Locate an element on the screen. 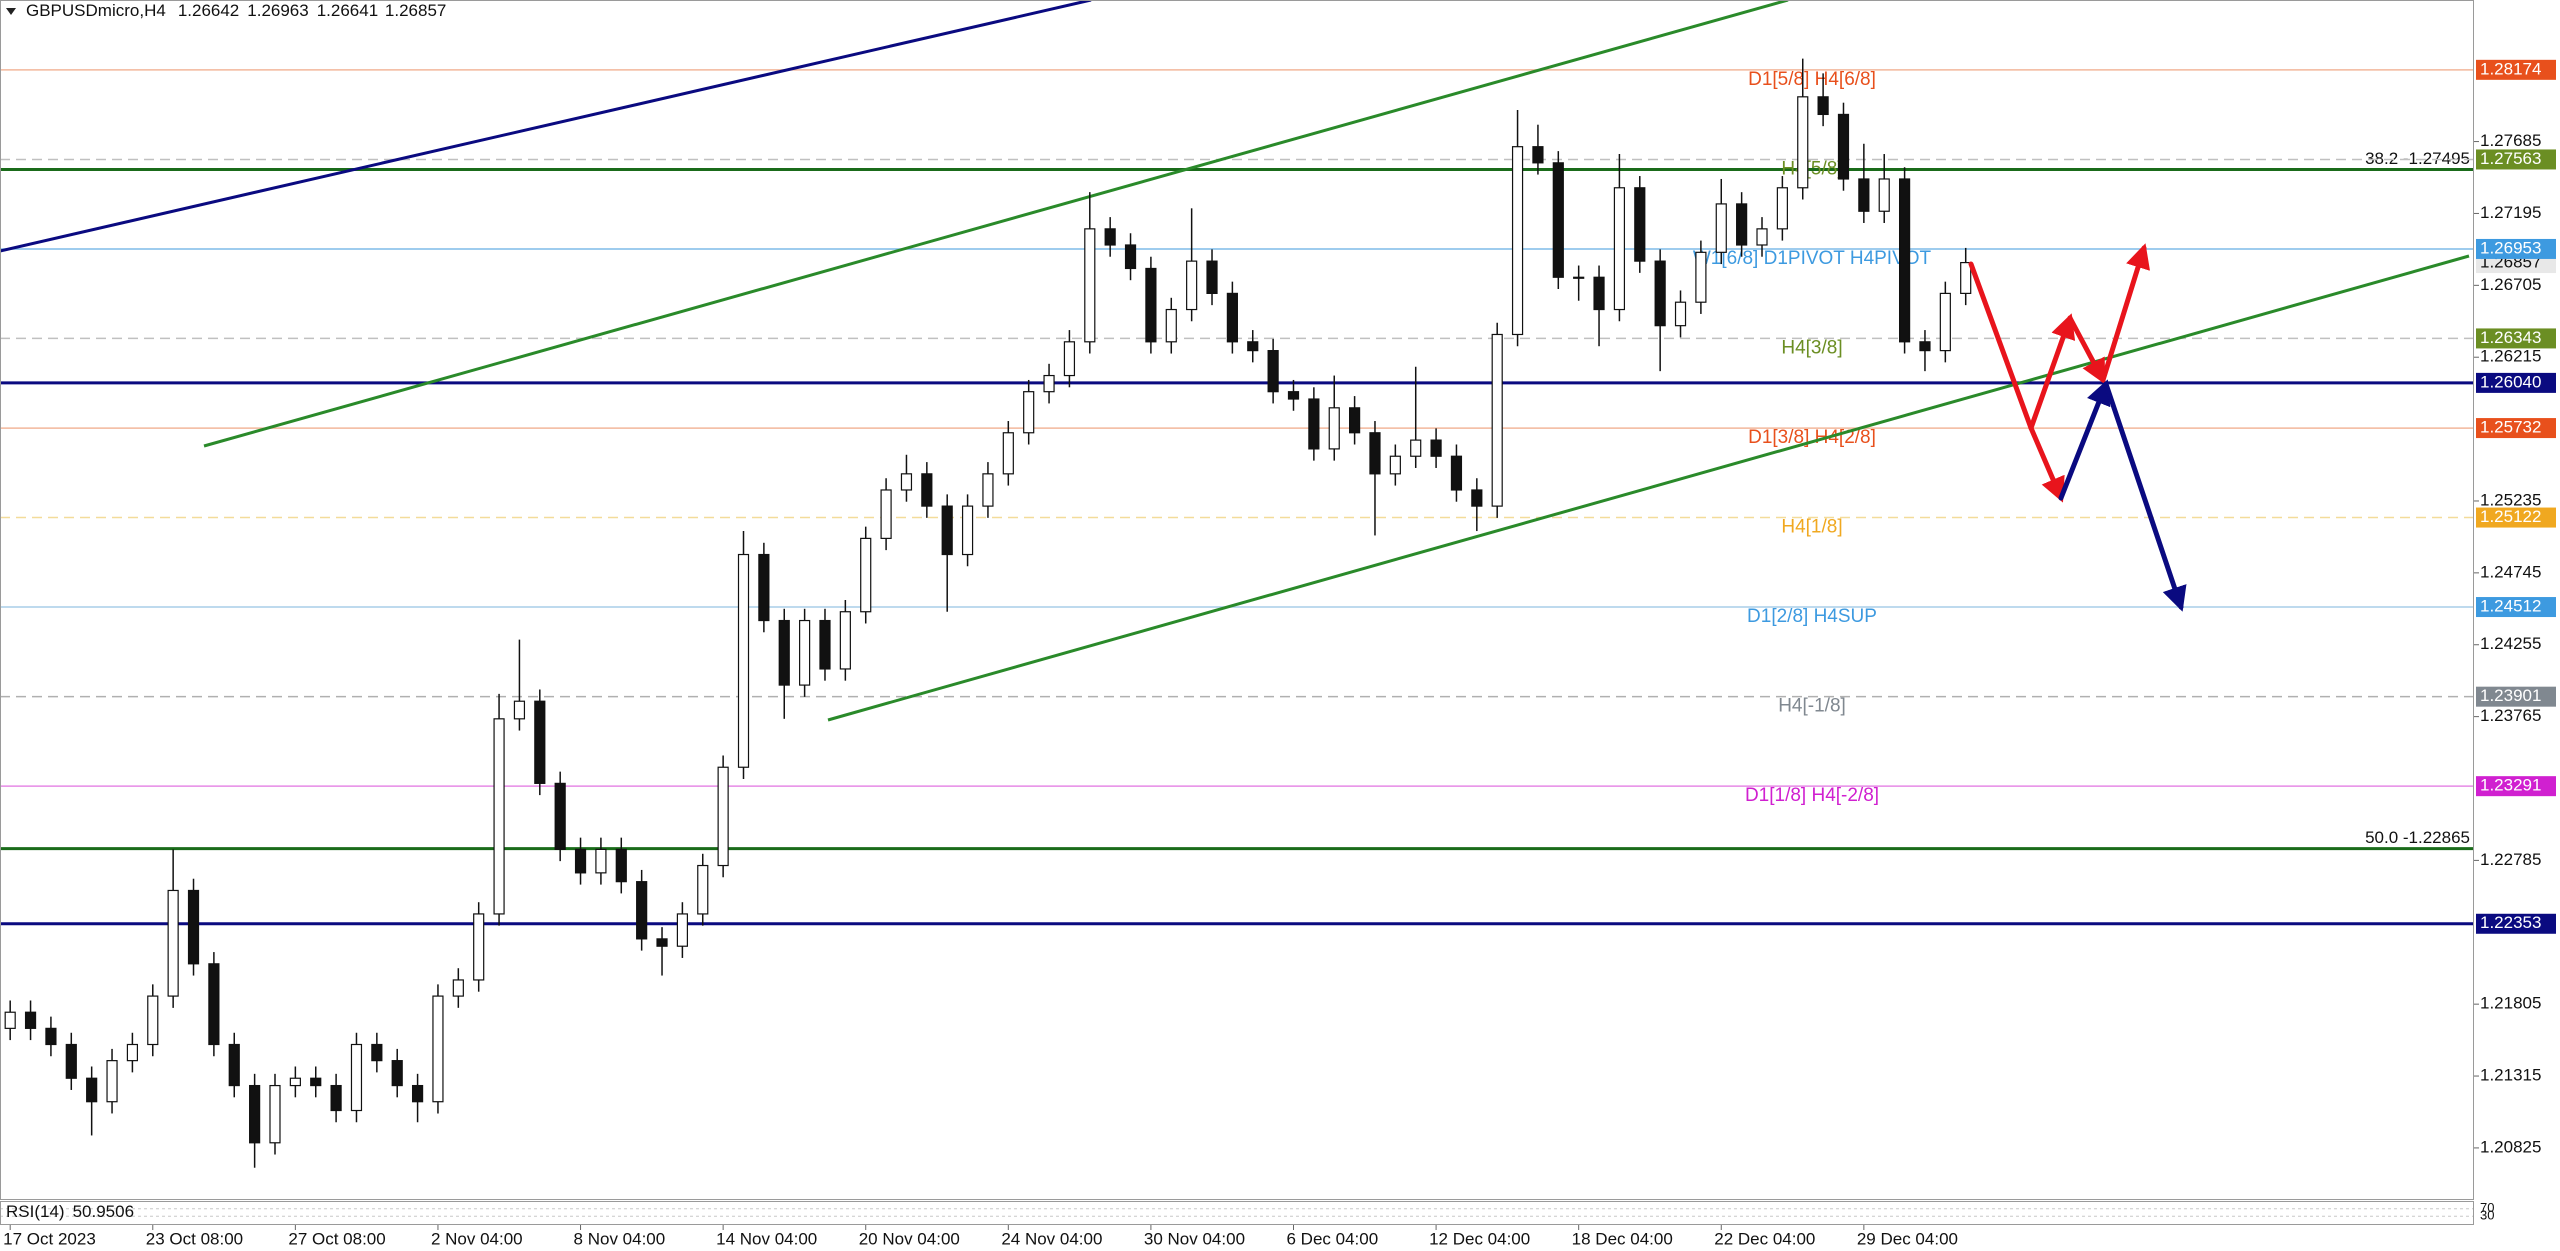  x-tick-label: 2 Nov 04:00 is located at coordinates (477, 1238).